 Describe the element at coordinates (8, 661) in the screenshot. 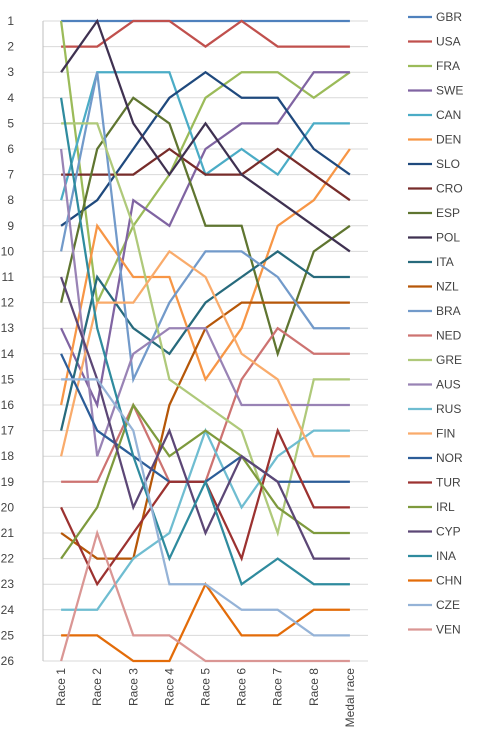

I see `y-tick-label: 26` at that location.